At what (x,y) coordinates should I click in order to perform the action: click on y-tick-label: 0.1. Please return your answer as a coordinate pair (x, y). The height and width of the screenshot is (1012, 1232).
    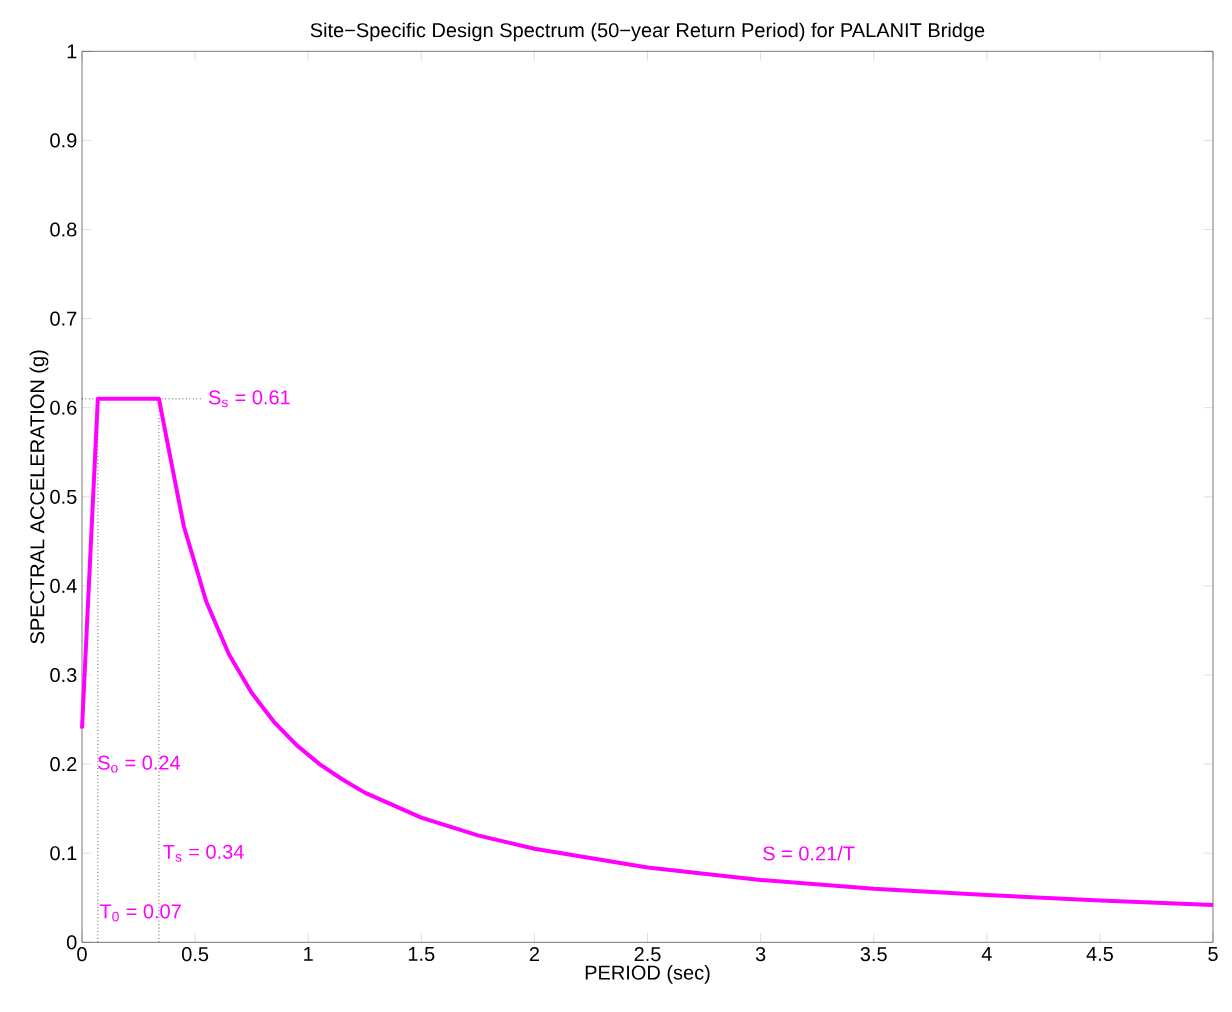
    Looking at the image, I should click on (63, 853).